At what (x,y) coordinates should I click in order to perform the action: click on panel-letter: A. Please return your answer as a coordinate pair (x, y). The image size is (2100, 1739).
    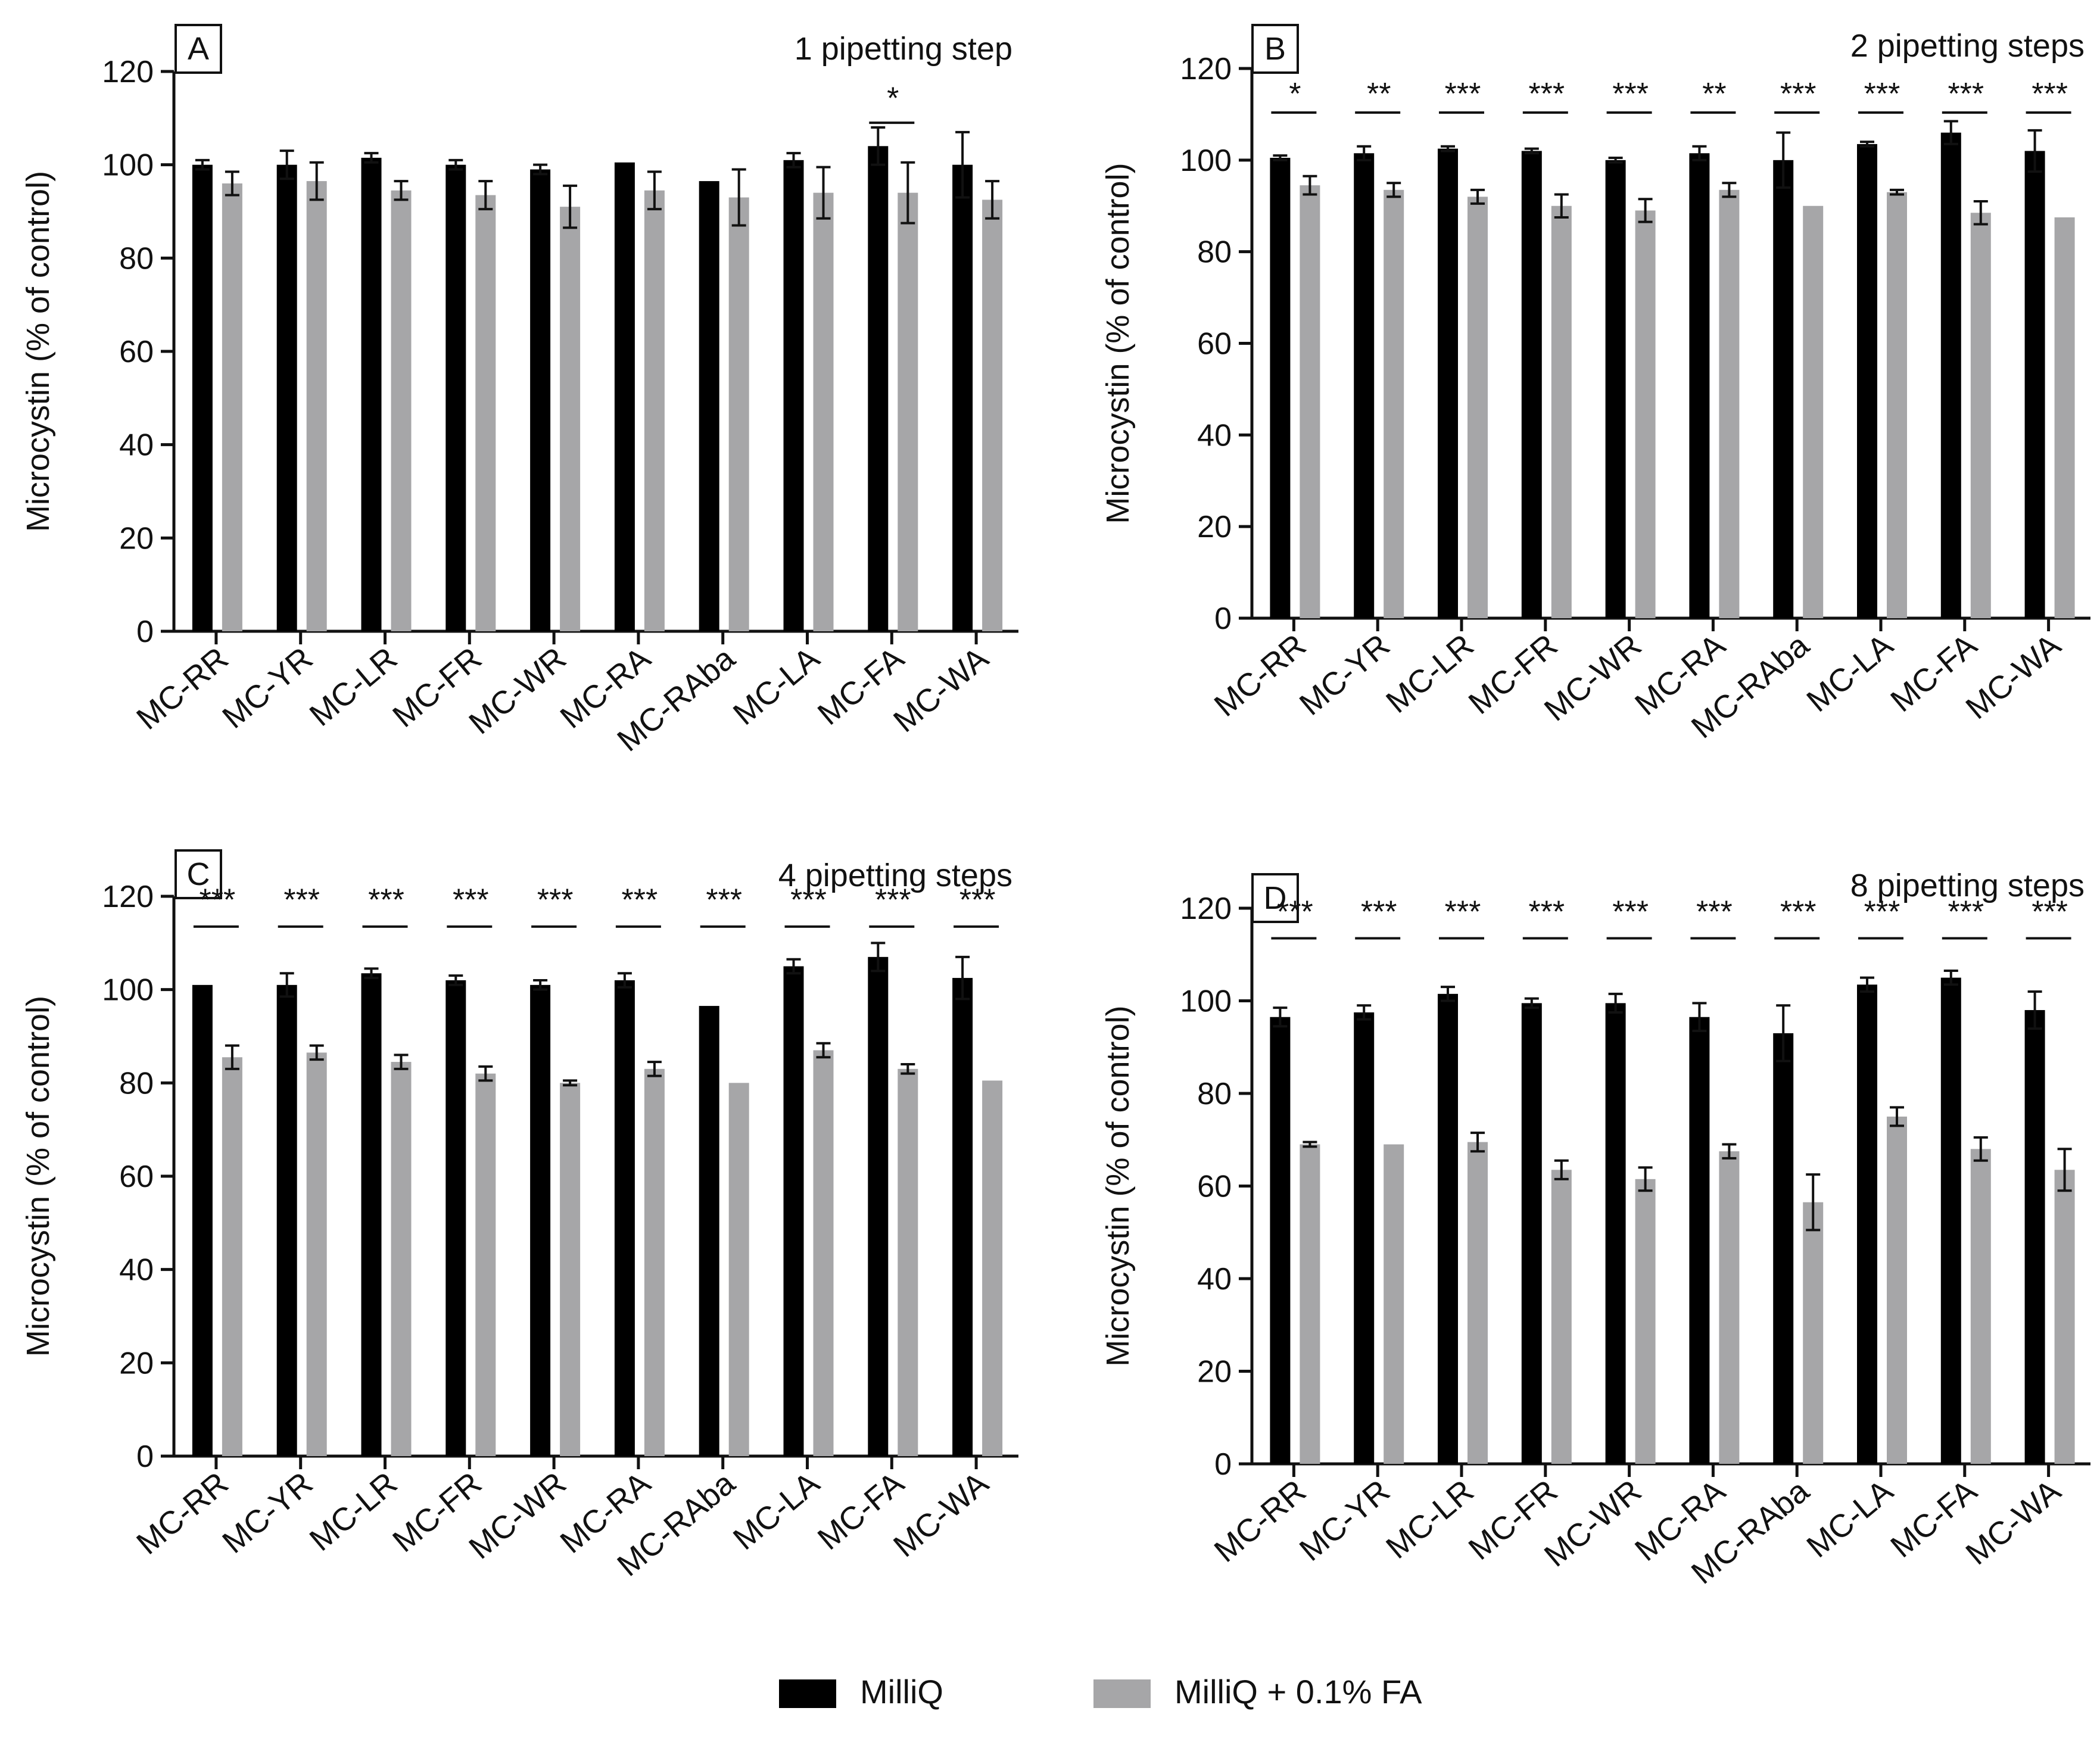
    Looking at the image, I should click on (198, 49).